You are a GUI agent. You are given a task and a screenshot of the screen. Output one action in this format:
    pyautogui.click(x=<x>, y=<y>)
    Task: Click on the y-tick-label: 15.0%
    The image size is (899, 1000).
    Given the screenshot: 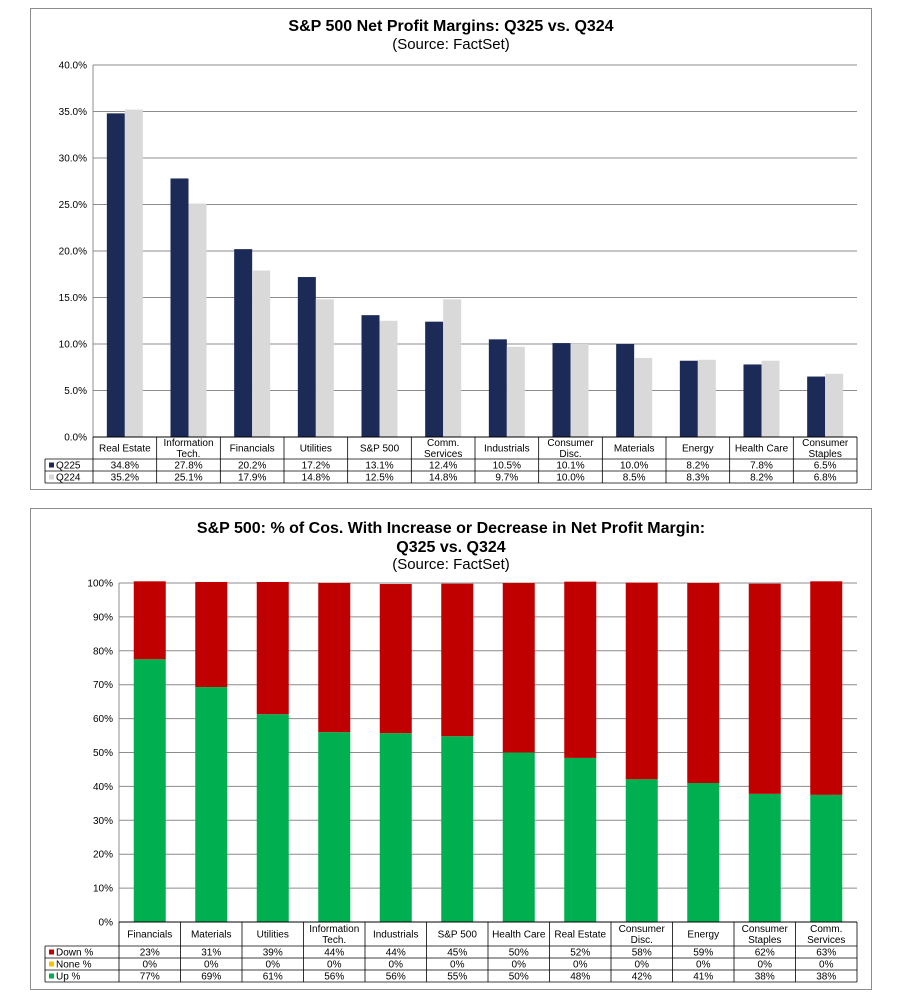 What is the action you would take?
    pyautogui.click(x=73, y=298)
    